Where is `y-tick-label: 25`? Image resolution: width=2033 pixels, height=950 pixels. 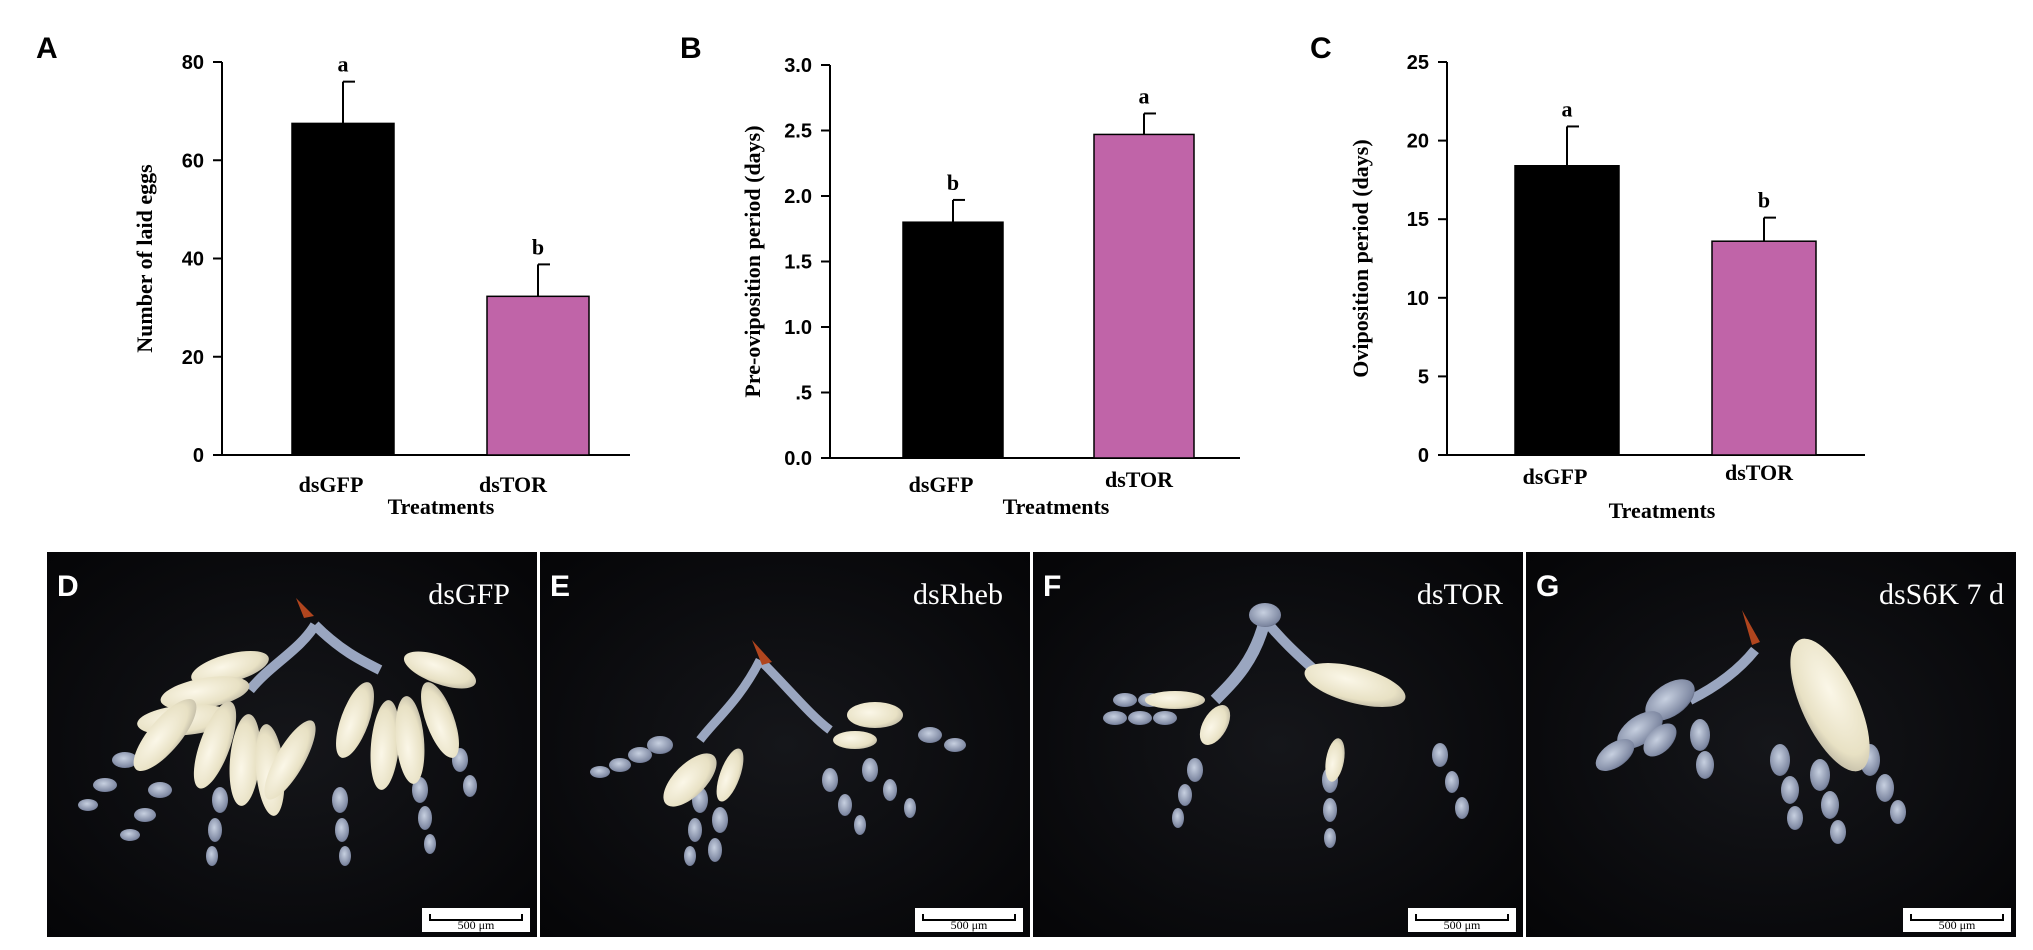
y-tick-label: 25 is located at coordinates (1418, 63).